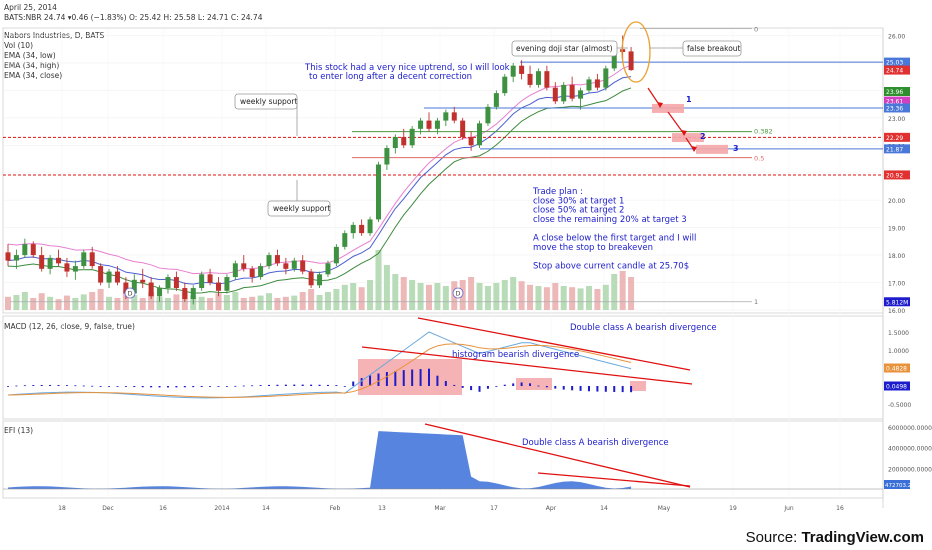  Describe the element at coordinates (896, 256) in the screenshot. I see `y-tick-label: 18.00` at that location.